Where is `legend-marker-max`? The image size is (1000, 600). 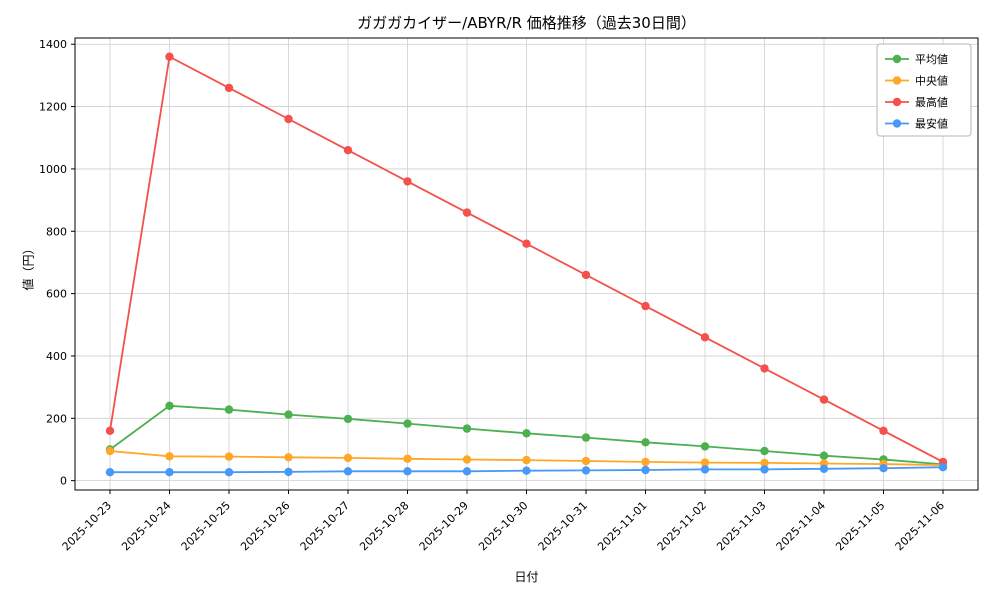
legend-marker-max is located at coordinates (897, 102).